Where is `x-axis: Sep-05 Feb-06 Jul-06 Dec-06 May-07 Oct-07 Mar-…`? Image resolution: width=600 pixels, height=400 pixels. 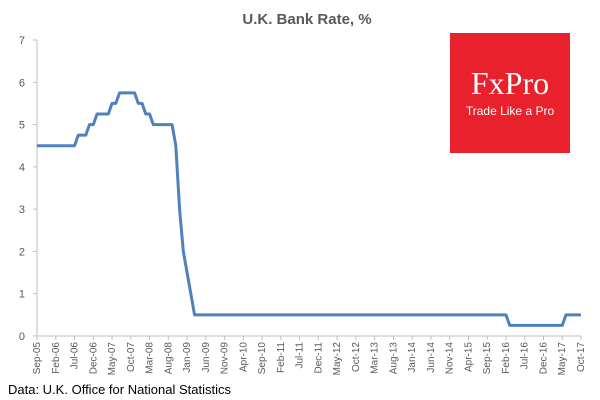 x-axis: Sep-05 Feb-06 Jul-06 Dec-06 May-07 Oct-07 Mar-… is located at coordinates (309, 355).